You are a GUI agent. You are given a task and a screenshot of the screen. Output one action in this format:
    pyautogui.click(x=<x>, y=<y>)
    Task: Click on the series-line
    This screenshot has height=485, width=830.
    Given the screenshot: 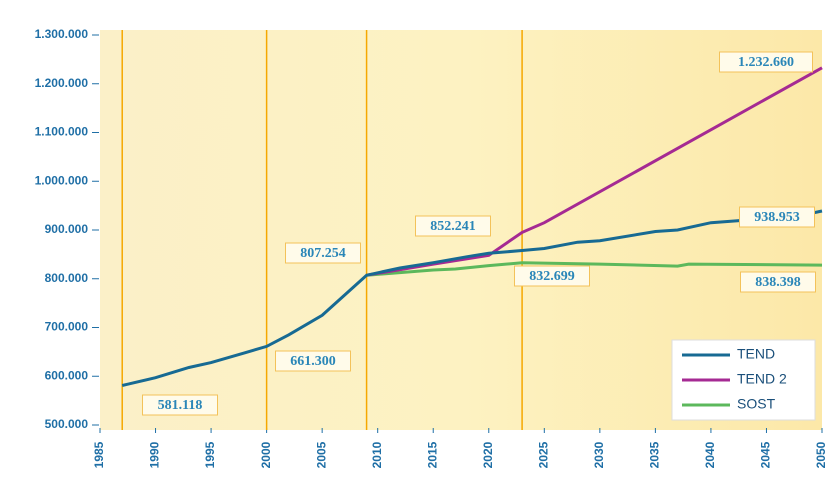 What is the action you would take?
    pyautogui.click(x=594, y=269)
    